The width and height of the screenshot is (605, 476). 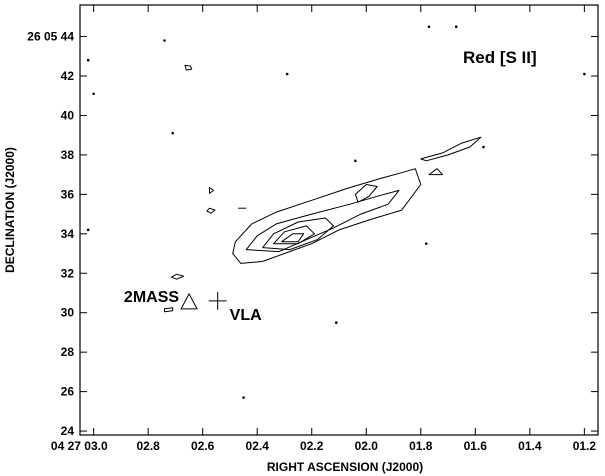 What do you see at coordinates (500, 57) in the screenshot?
I see `panel-annotation: Red [S II]` at bounding box center [500, 57].